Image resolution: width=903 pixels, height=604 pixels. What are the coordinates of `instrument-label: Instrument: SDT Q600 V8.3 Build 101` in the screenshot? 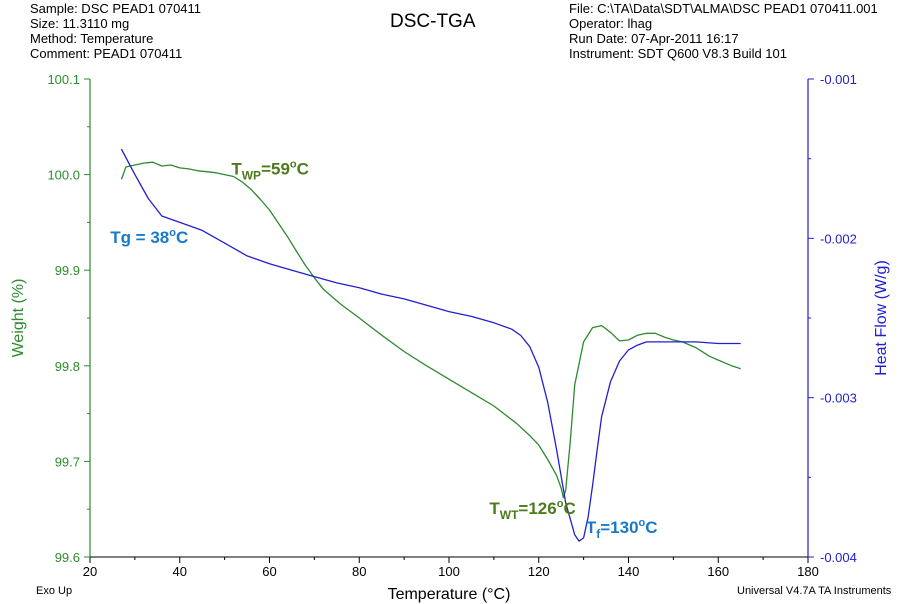 It's located at (678, 53).